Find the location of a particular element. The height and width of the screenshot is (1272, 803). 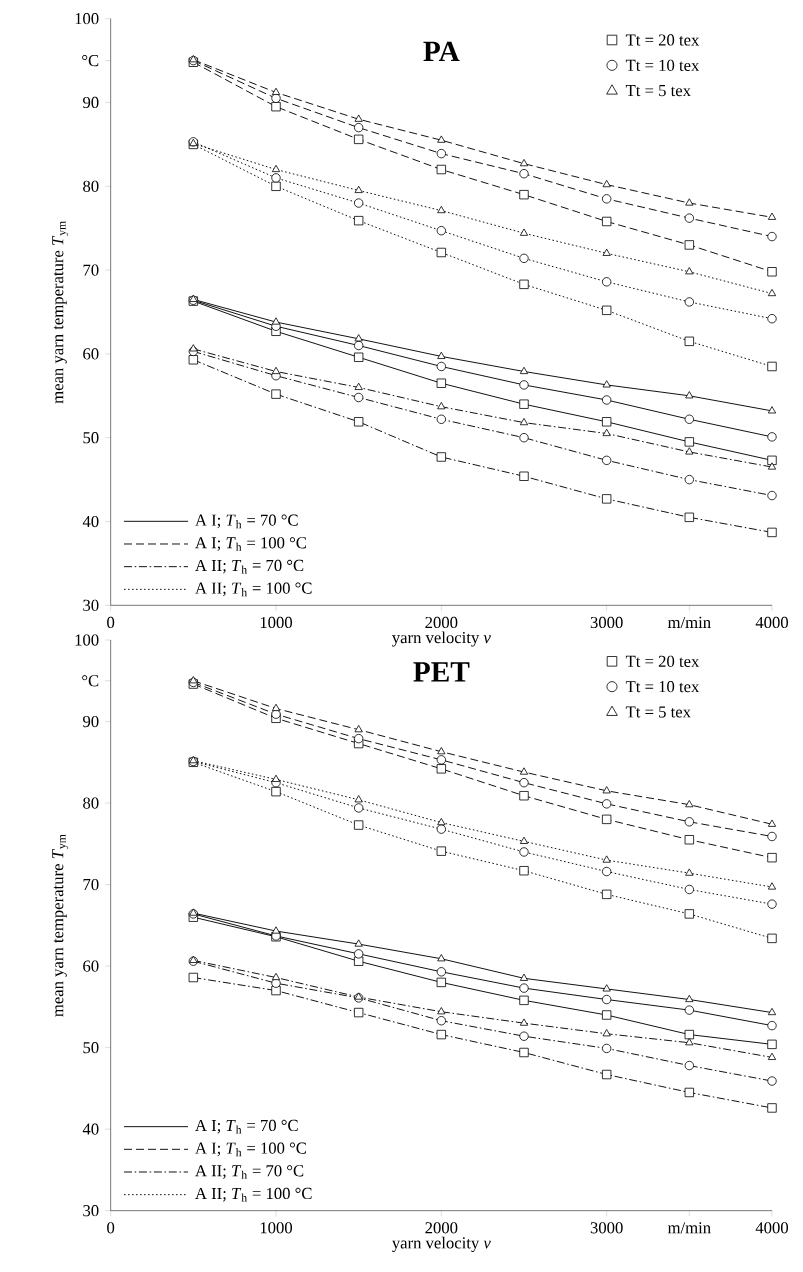

text: PET is located at coordinates (441, 672).